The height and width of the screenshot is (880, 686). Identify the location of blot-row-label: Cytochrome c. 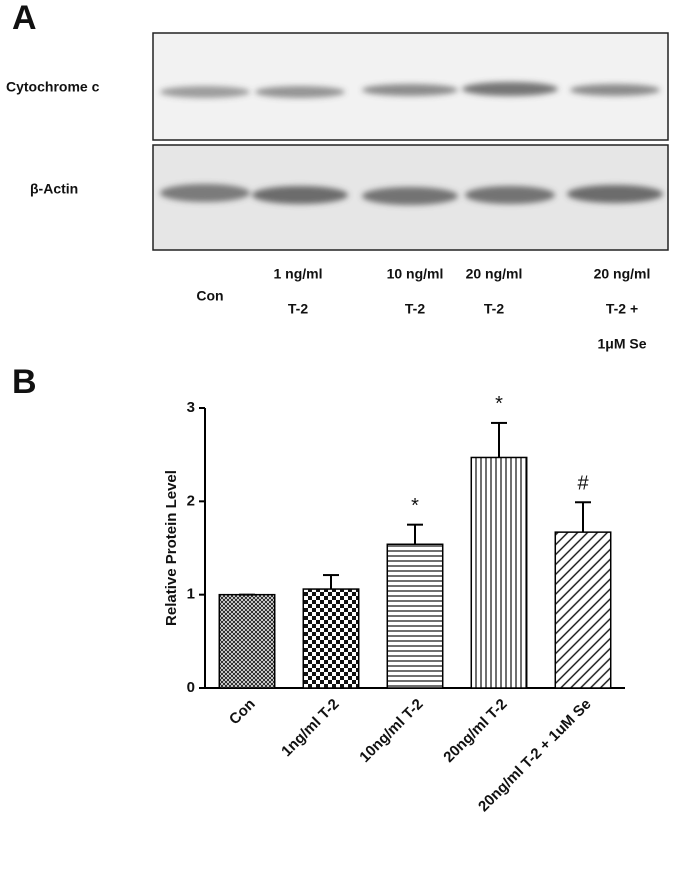
(53, 87).